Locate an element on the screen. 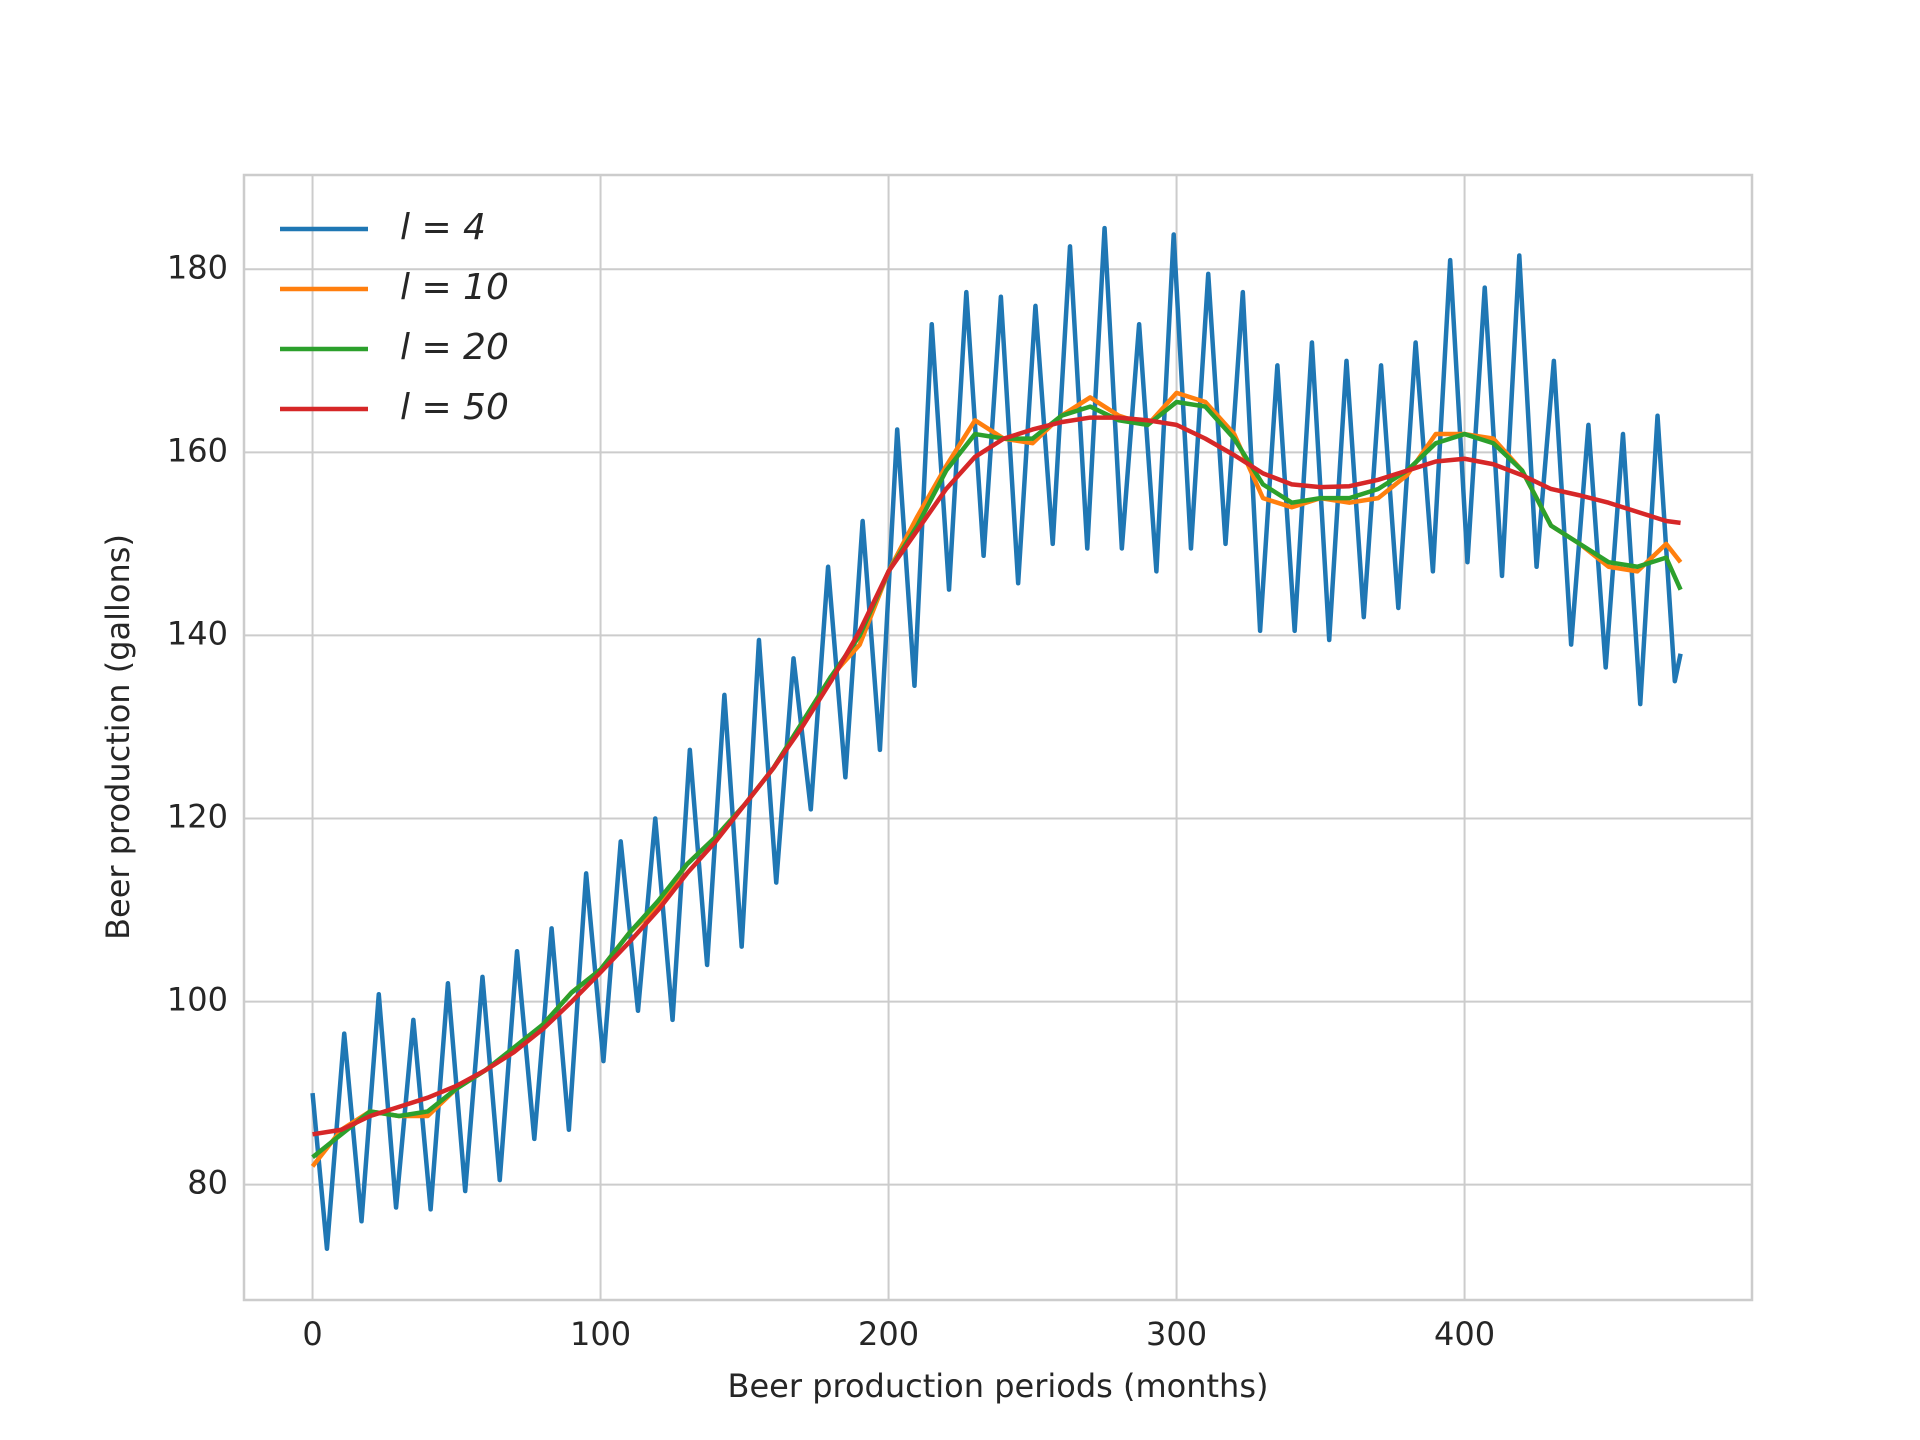 This screenshot has height=1440, width=1920. y-tick-label: 80 is located at coordinates (207, 1183).